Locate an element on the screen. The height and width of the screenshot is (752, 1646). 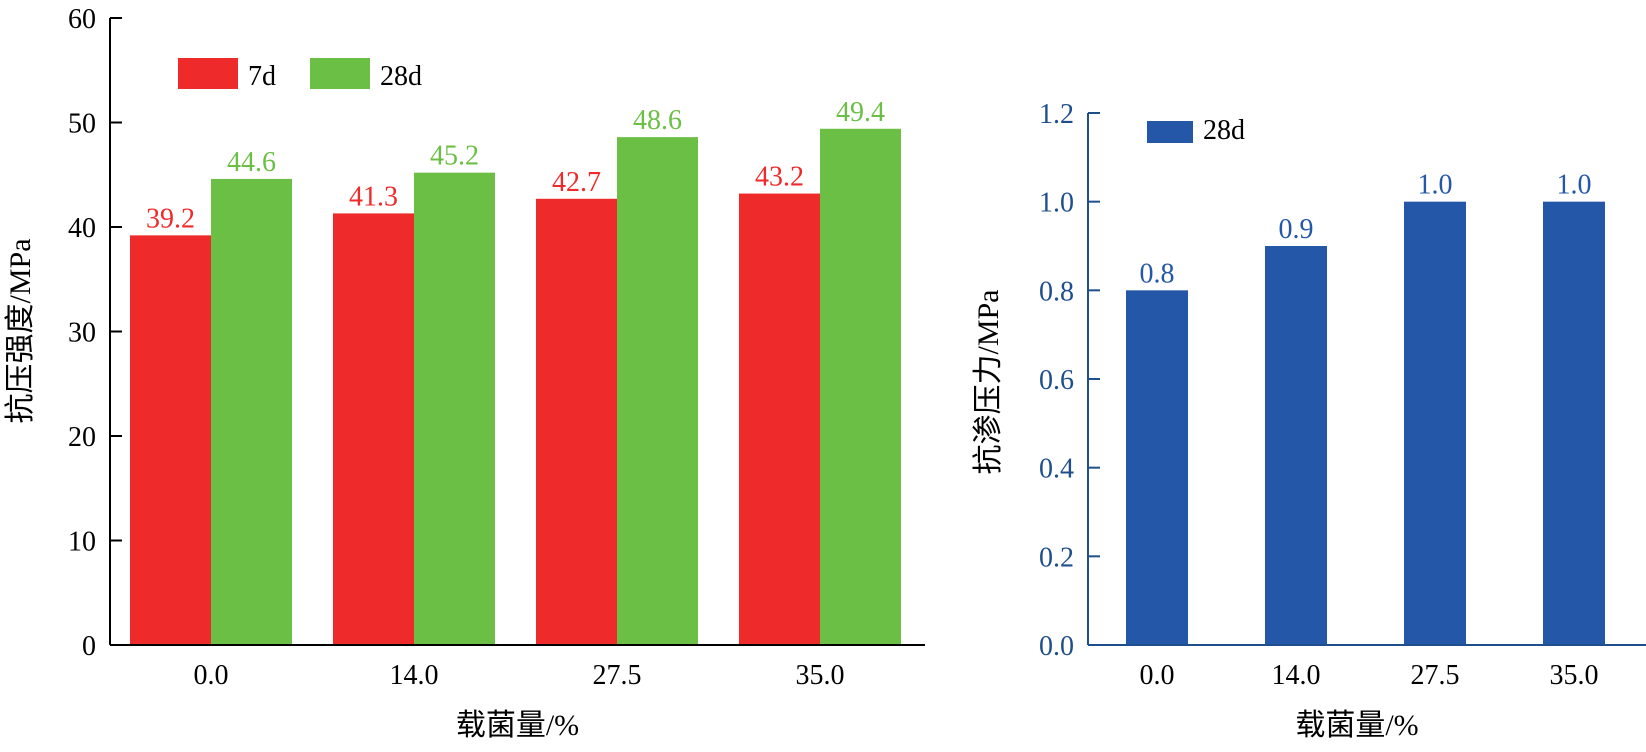
x-tick-label-1-0: 0.0 is located at coordinates (1157, 675).